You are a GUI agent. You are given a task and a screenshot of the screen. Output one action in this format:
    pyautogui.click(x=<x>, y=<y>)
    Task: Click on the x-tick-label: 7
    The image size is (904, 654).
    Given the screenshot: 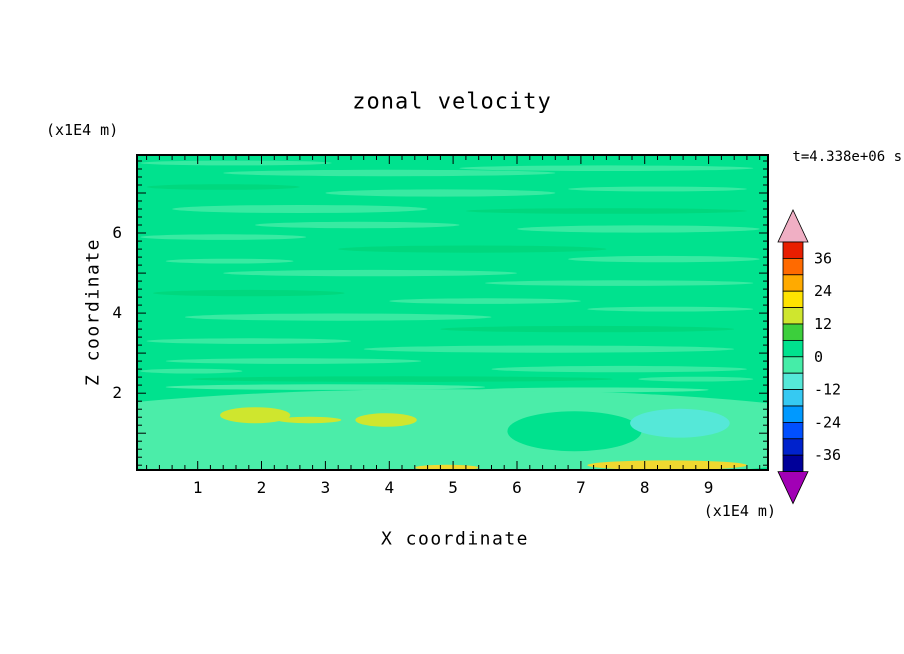 What is the action you would take?
    pyautogui.click(x=581, y=487)
    